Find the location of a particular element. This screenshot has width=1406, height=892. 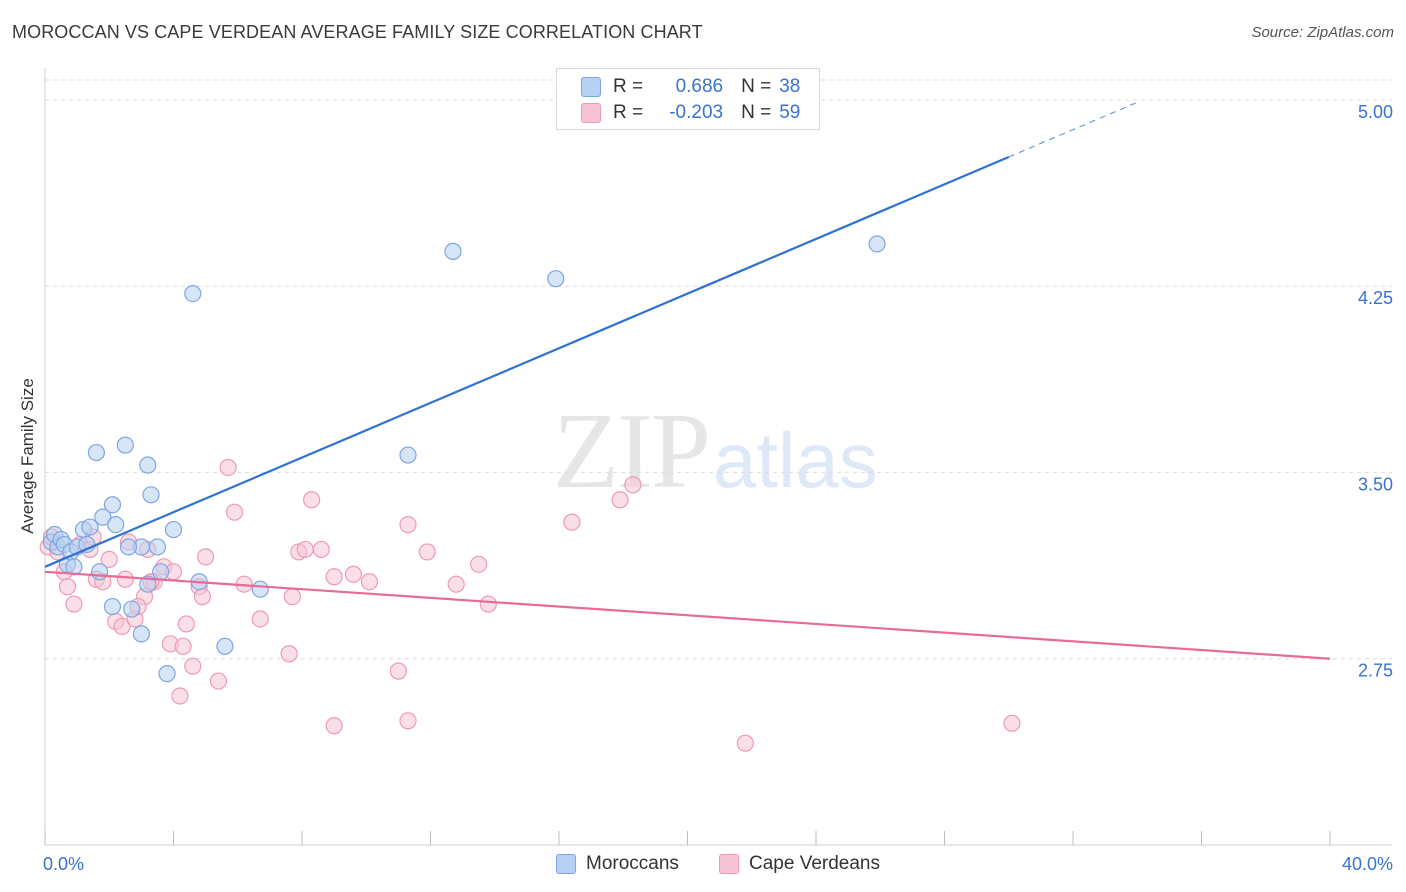

cape-verdean-trend-line is located at coordinates (687, 615).